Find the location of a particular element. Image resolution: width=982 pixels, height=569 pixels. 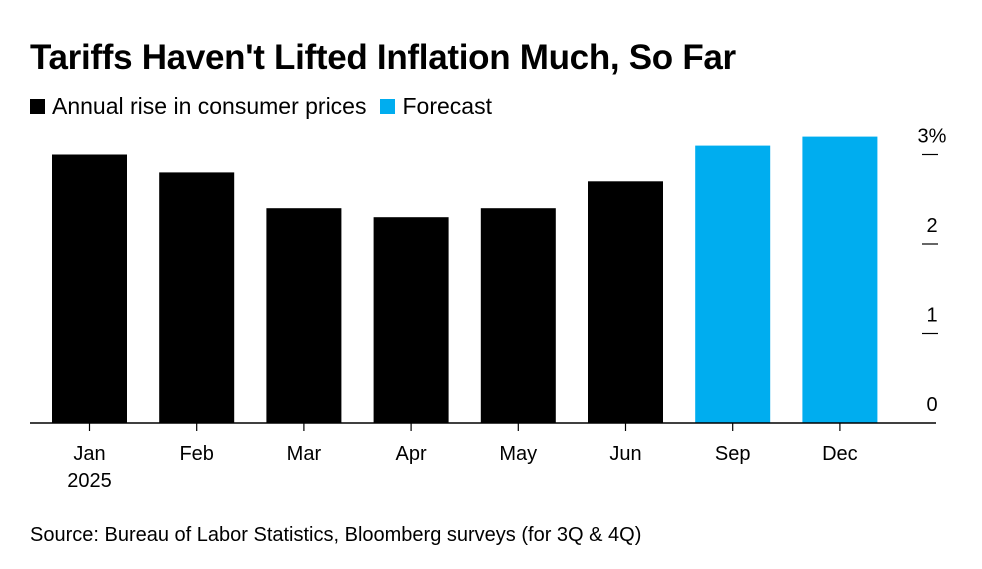

bar-sep-forecast is located at coordinates (733, 284).